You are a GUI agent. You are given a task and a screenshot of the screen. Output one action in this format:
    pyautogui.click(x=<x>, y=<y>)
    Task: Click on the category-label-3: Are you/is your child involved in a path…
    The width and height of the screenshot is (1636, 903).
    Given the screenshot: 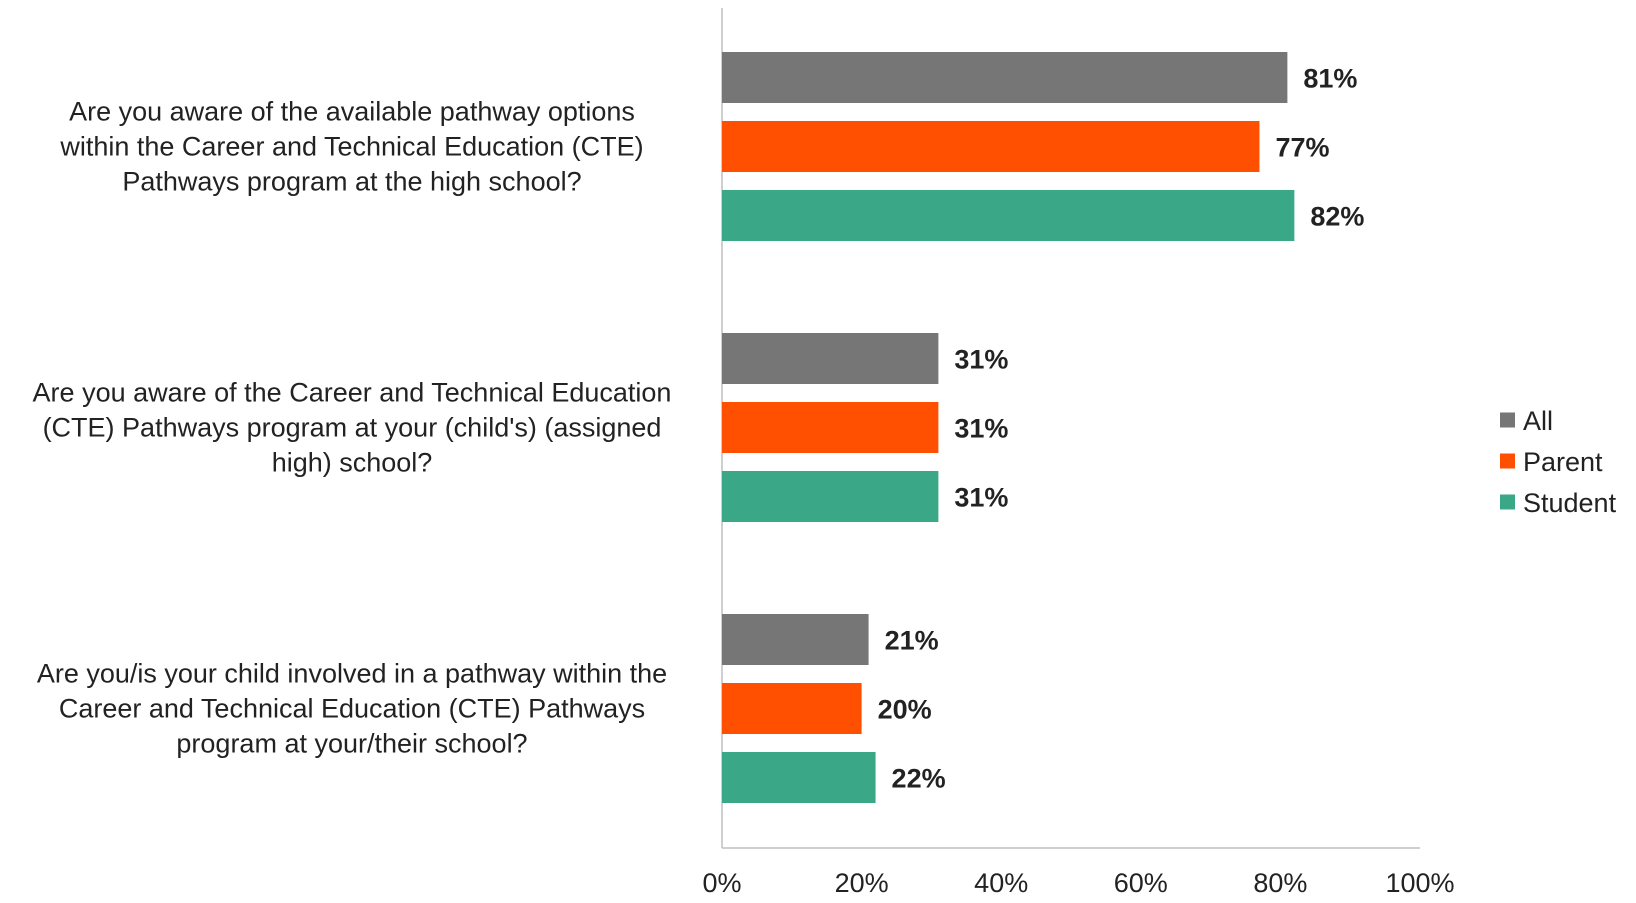 What is the action you would take?
    pyautogui.click(x=352, y=709)
    